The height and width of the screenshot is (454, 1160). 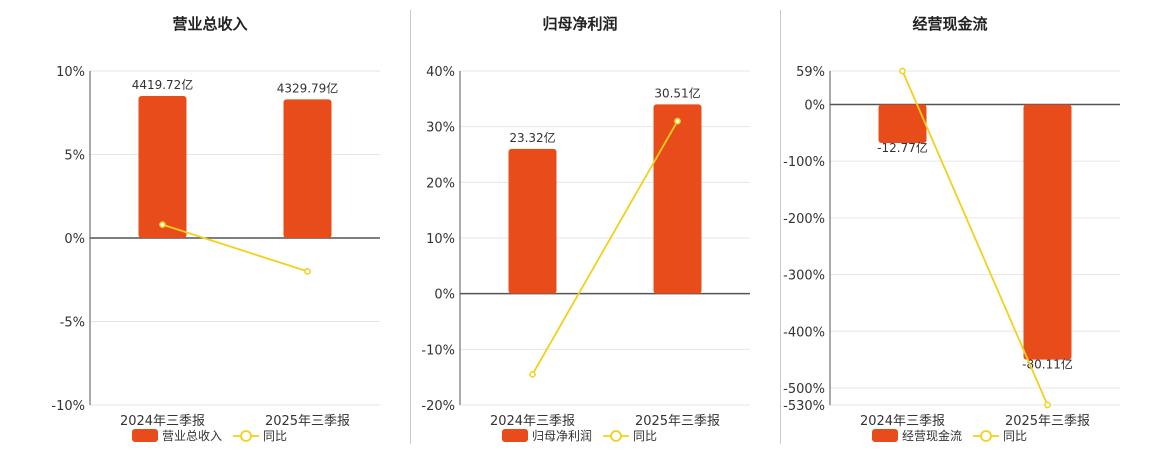 I want to click on bar-value-label: 23.32亿, so click(x=532, y=137).